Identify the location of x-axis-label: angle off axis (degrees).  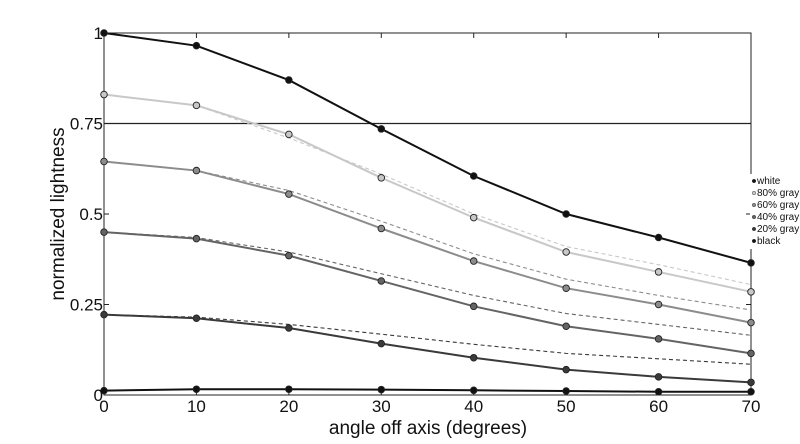
(428, 428).